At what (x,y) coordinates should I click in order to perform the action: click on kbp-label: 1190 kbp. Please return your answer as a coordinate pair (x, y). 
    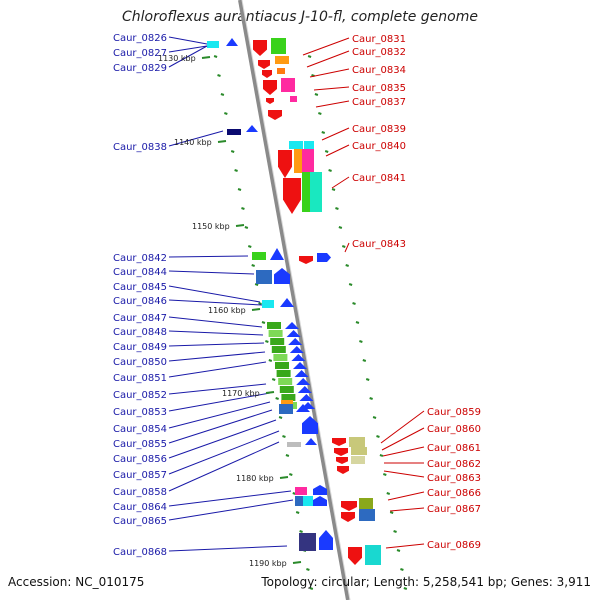
    Looking at the image, I should click on (268, 563).